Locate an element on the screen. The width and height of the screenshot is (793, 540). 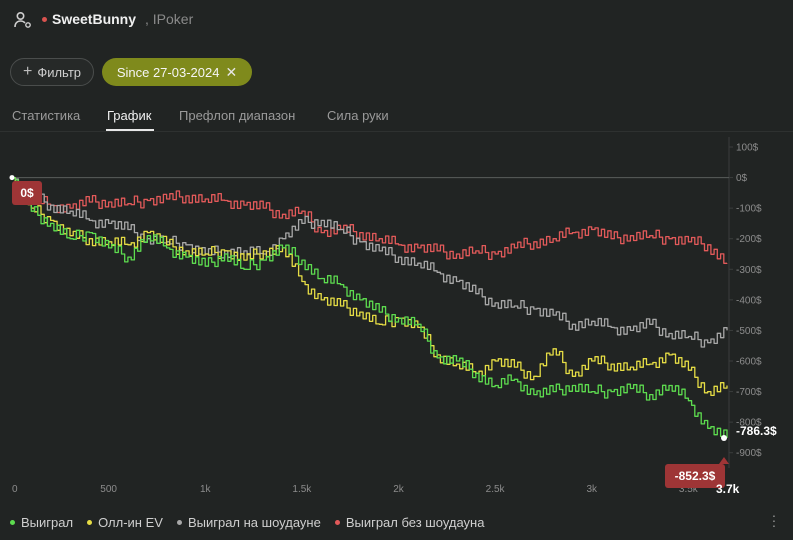
legend-item-non-showdown: Выиграл без шоудауна is located at coordinates (409, 522).